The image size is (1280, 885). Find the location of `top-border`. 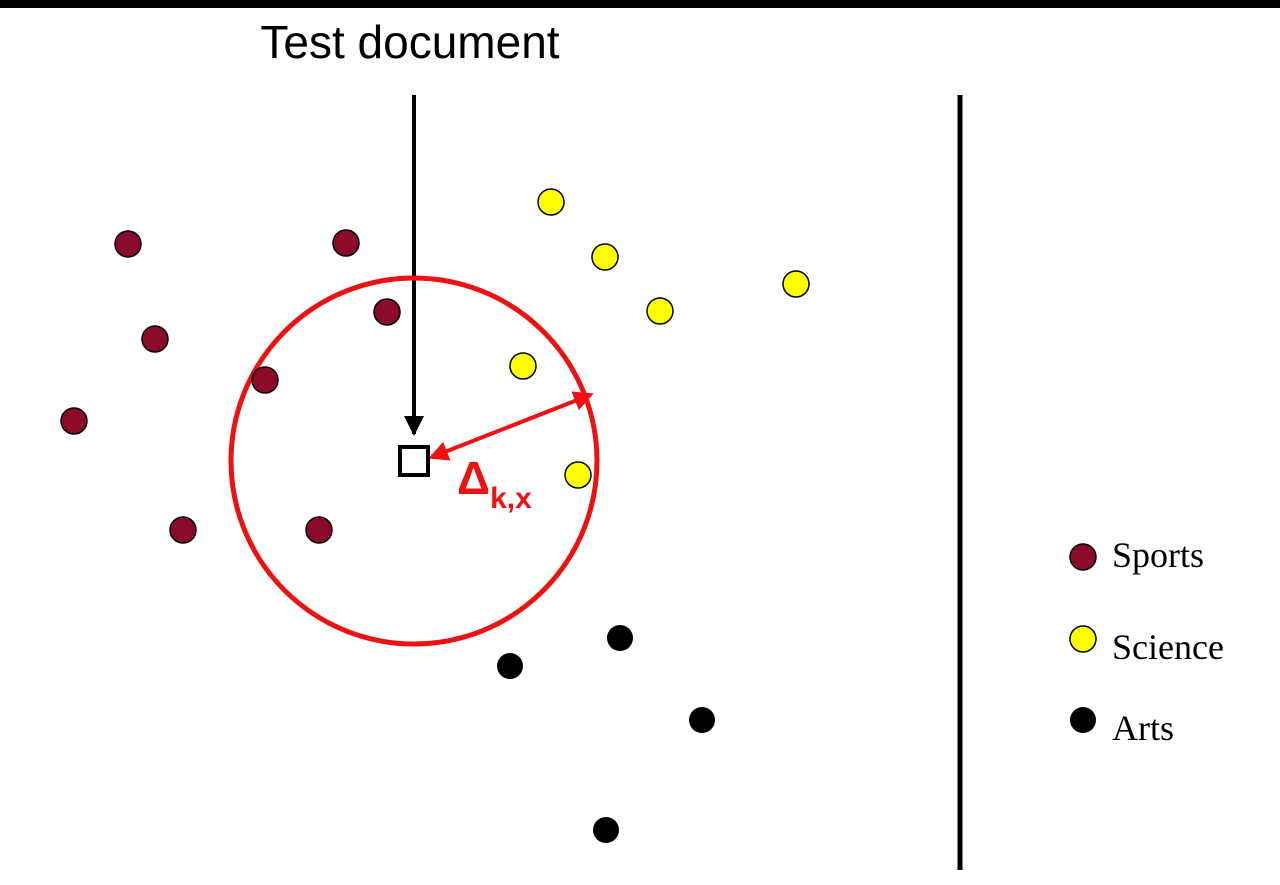

top-border is located at coordinates (640, 4).